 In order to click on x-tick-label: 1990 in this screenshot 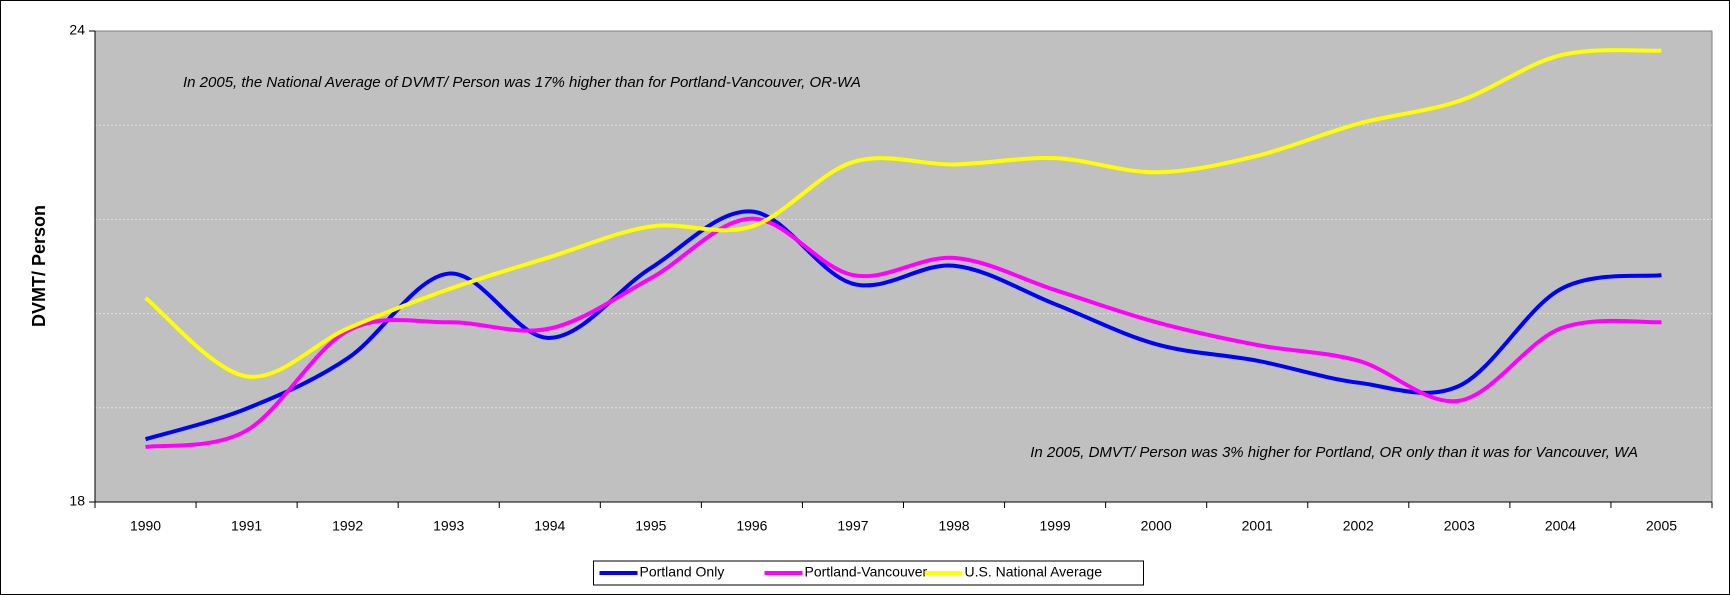, I will do `click(145, 526)`.